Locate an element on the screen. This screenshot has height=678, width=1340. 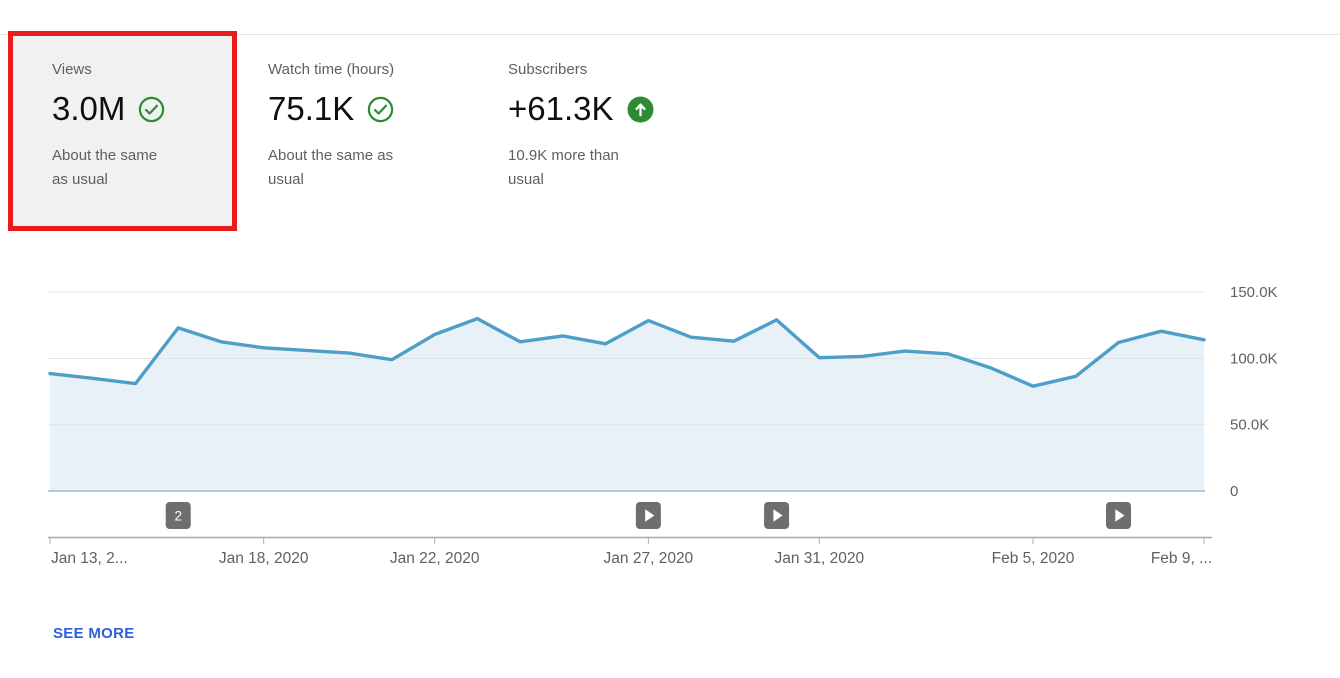
metric-title: Watch time (hours) is located at coordinates (331, 69).